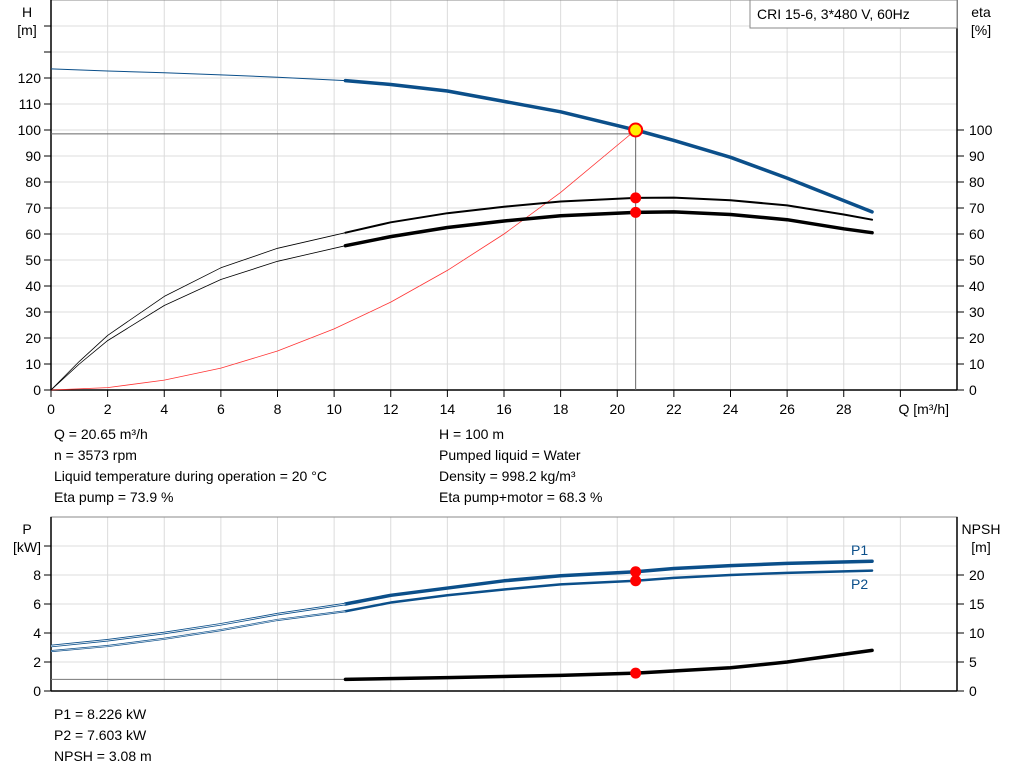  Describe the element at coordinates (51, 409) in the screenshot. I see `x-tick-label: 0` at that location.